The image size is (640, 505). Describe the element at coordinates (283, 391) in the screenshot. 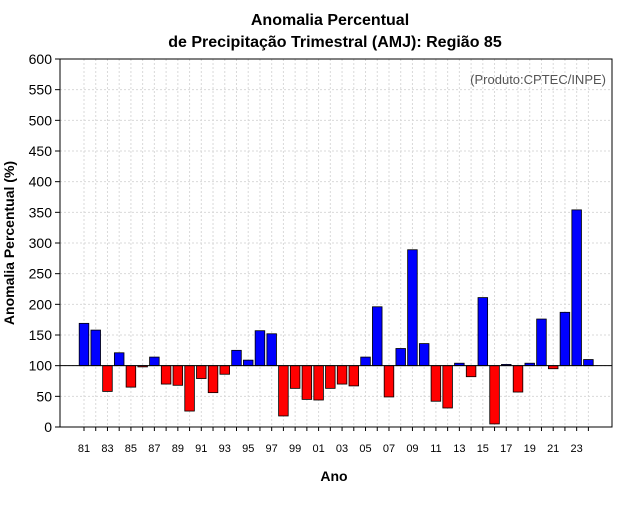

I see `bar-1998` at that location.